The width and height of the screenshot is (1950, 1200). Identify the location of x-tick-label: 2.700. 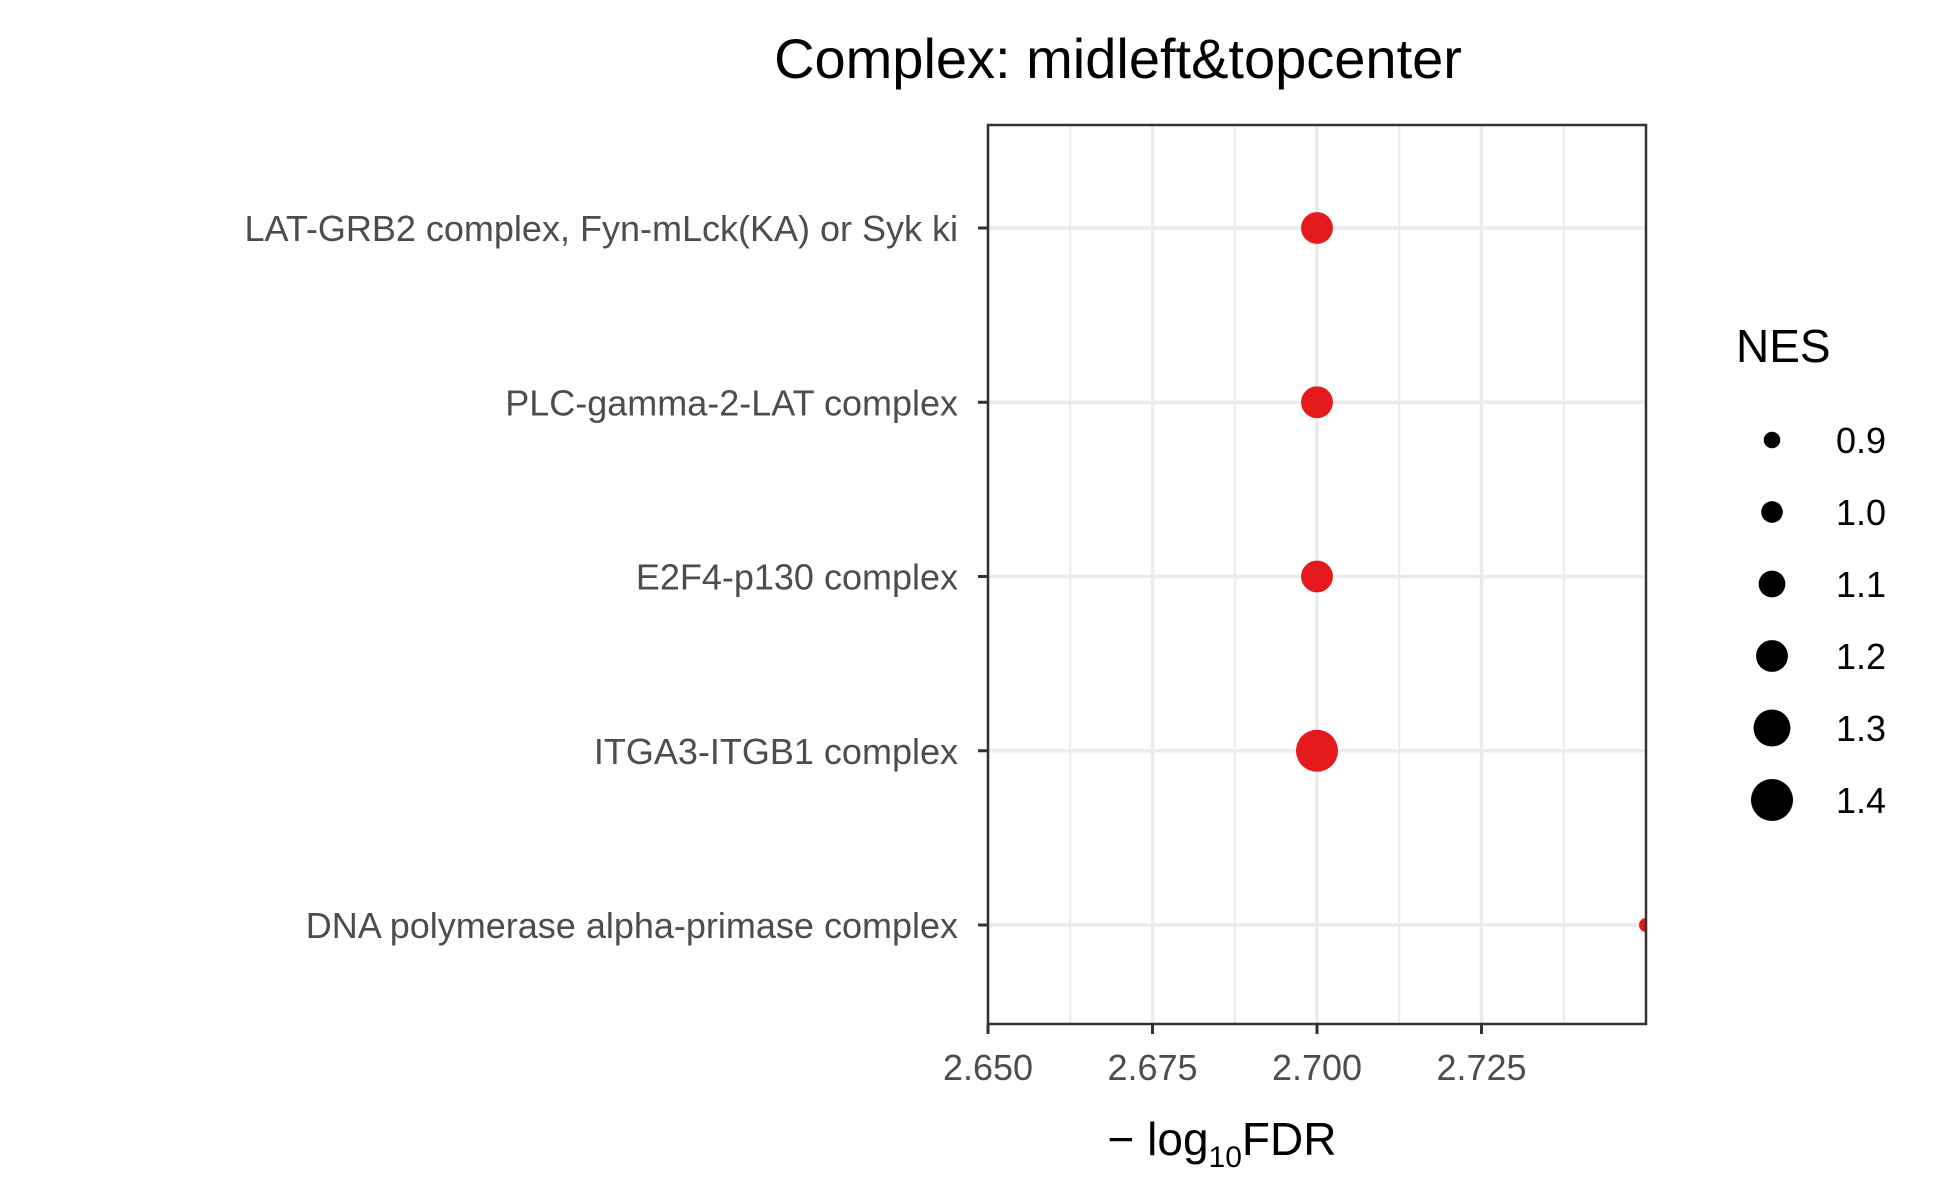
(1317, 1067).